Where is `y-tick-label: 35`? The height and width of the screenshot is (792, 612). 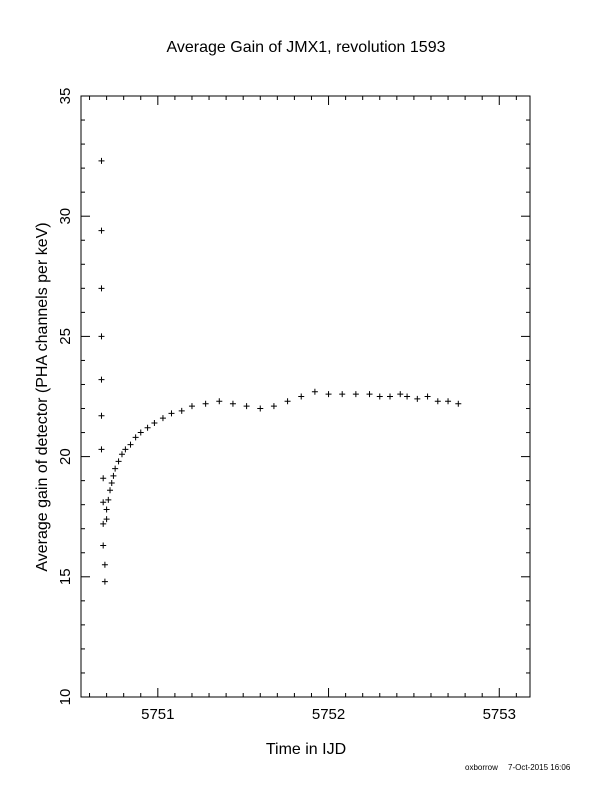 y-tick-label: 35 is located at coordinates (65, 96).